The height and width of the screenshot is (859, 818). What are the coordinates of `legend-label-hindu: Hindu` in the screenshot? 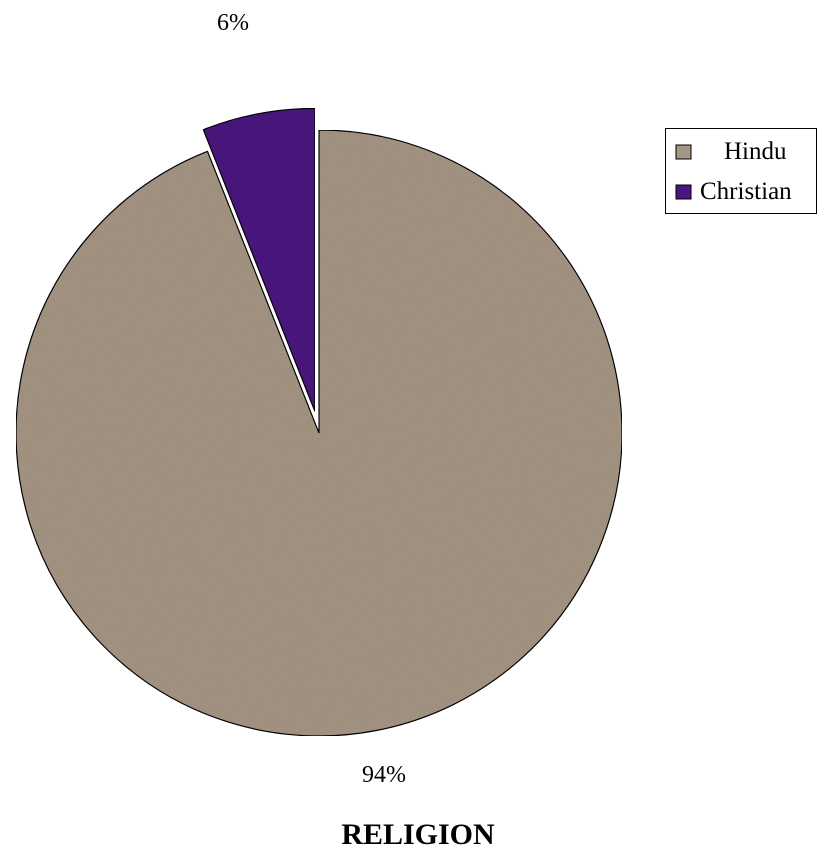 It's located at (755, 151).